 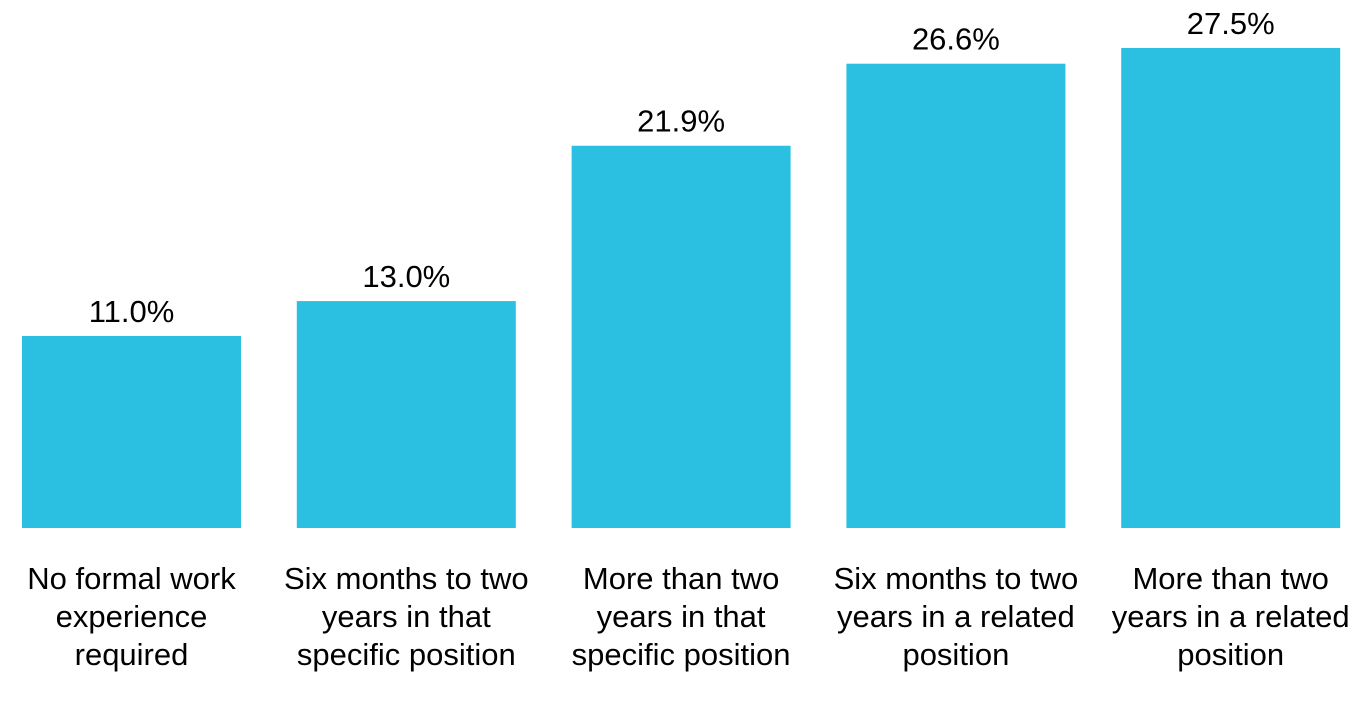 What do you see at coordinates (956, 39) in the screenshot?
I see `value-label: 26.6%` at bounding box center [956, 39].